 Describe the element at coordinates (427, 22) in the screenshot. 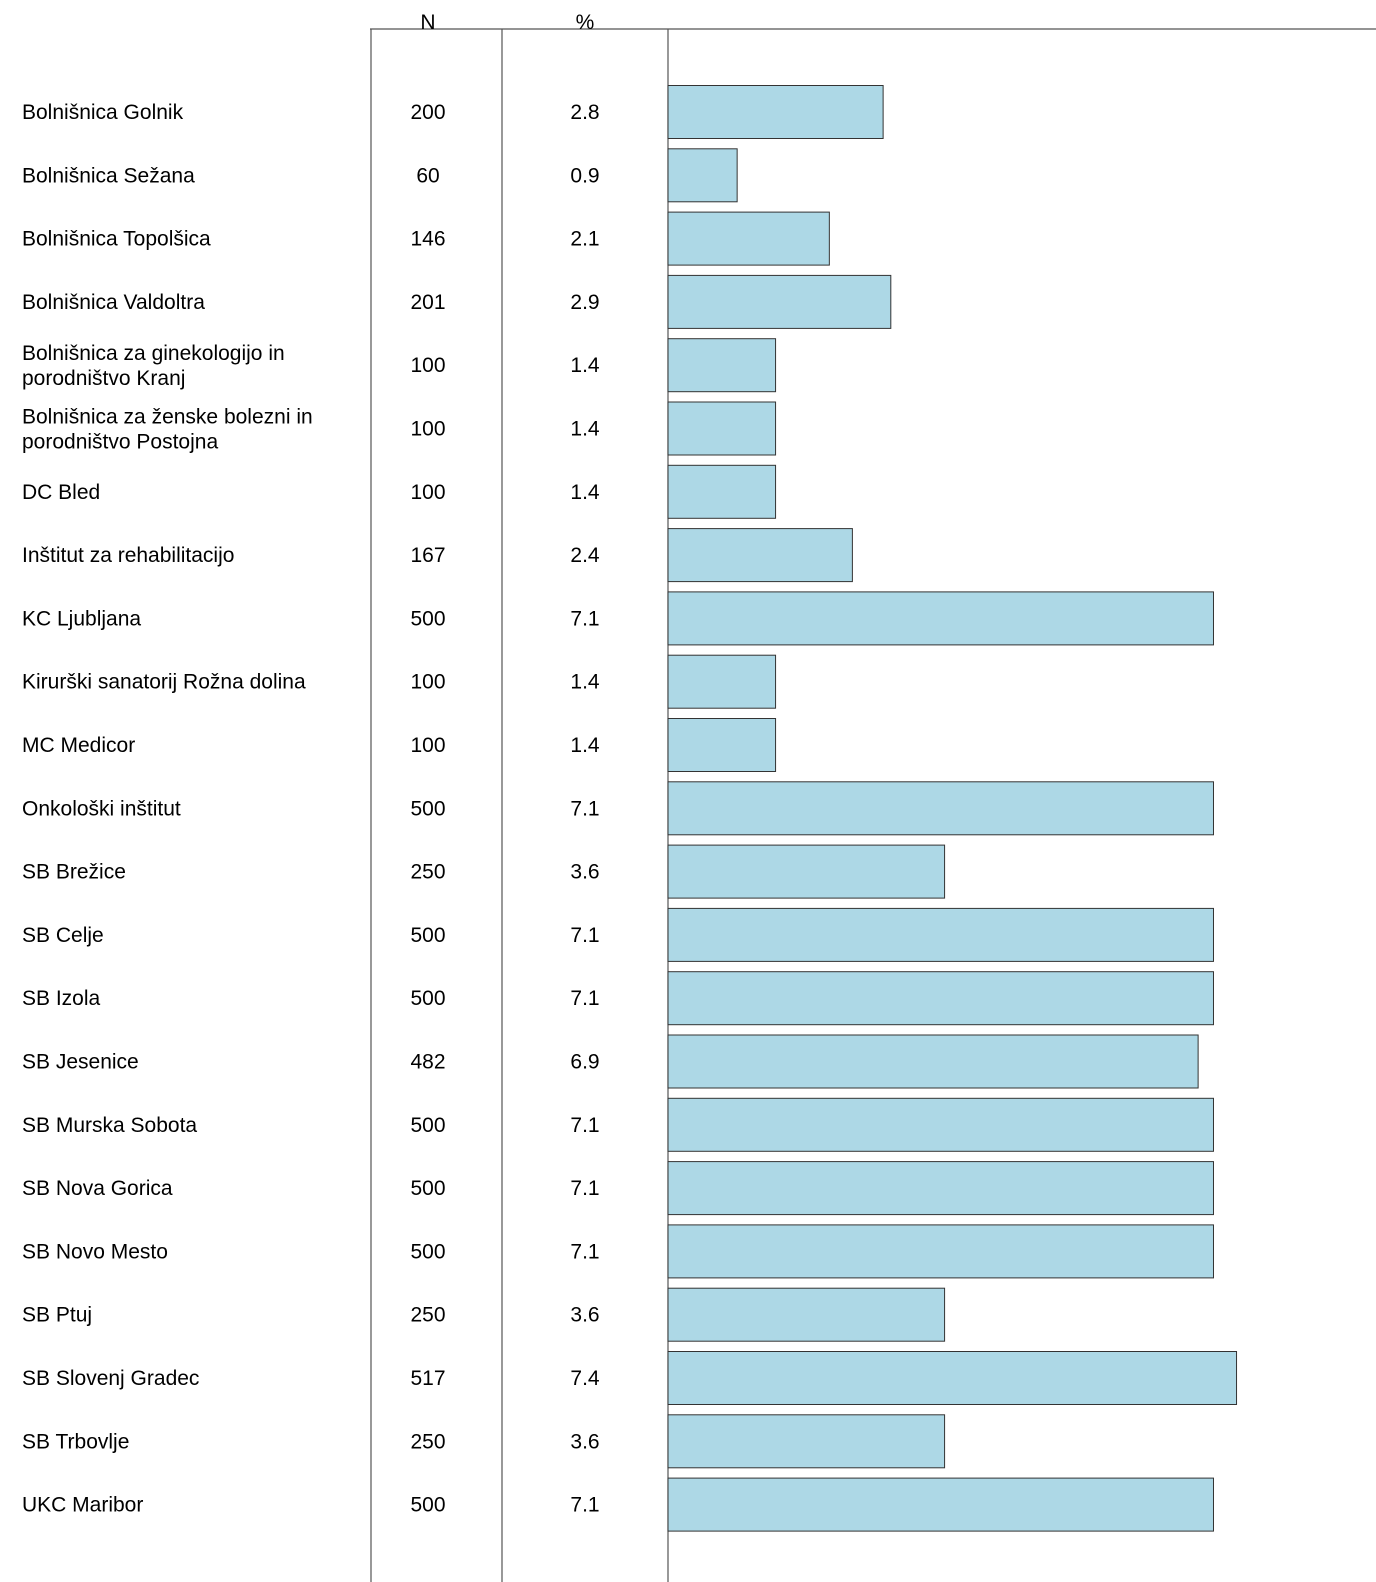

I see `n-column-header: N` at that location.